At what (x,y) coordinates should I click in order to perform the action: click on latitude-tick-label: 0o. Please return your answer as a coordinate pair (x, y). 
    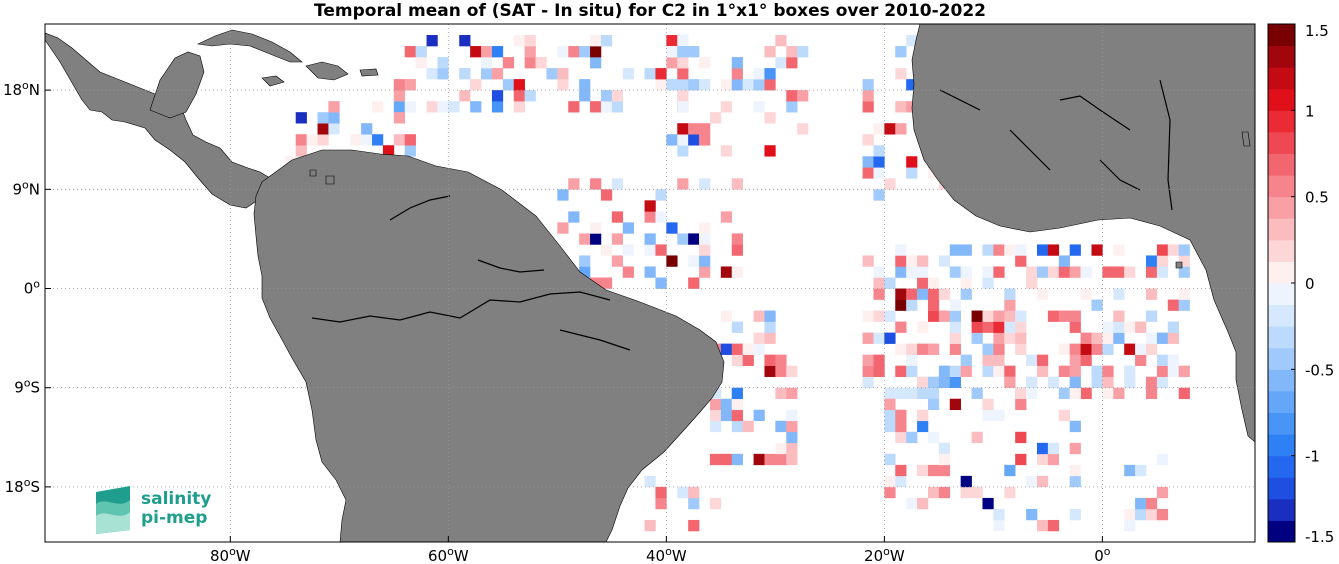
    Looking at the image, I should click on (32, 288).